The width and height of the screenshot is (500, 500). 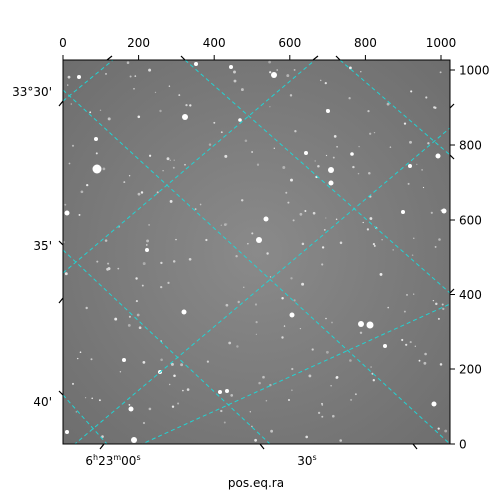 What do you see at coordinates (32, 92) in the screenshot?
I see `dec-tick-label: 33°30'` at bounding box center [32, 92].